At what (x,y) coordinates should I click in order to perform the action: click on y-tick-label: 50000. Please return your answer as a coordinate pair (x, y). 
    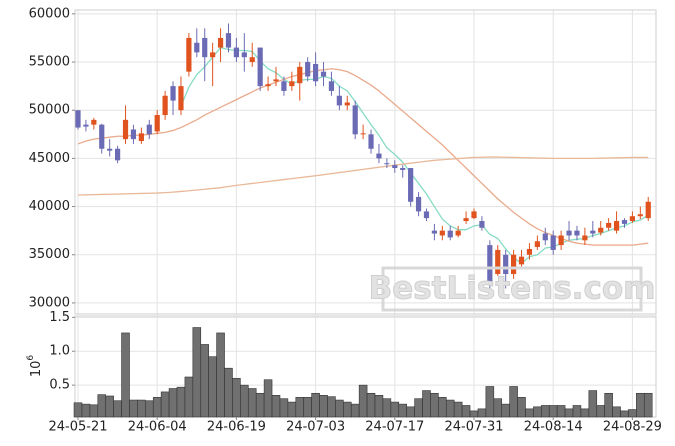
    Looking at the image, I should click on (49, 110).